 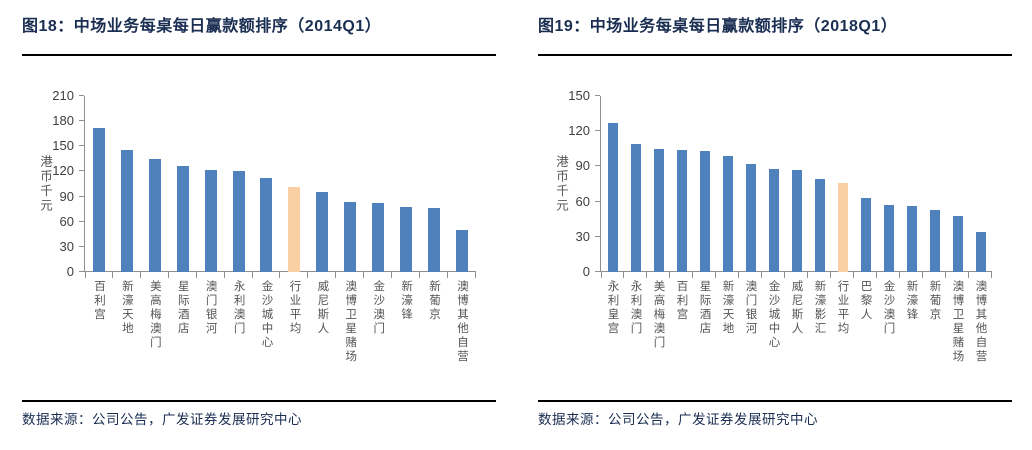 What do you see at coordinates (294, 308) in the screenshot?
I see `category-label-text: 行业平均` at bounding box center [294, 308].